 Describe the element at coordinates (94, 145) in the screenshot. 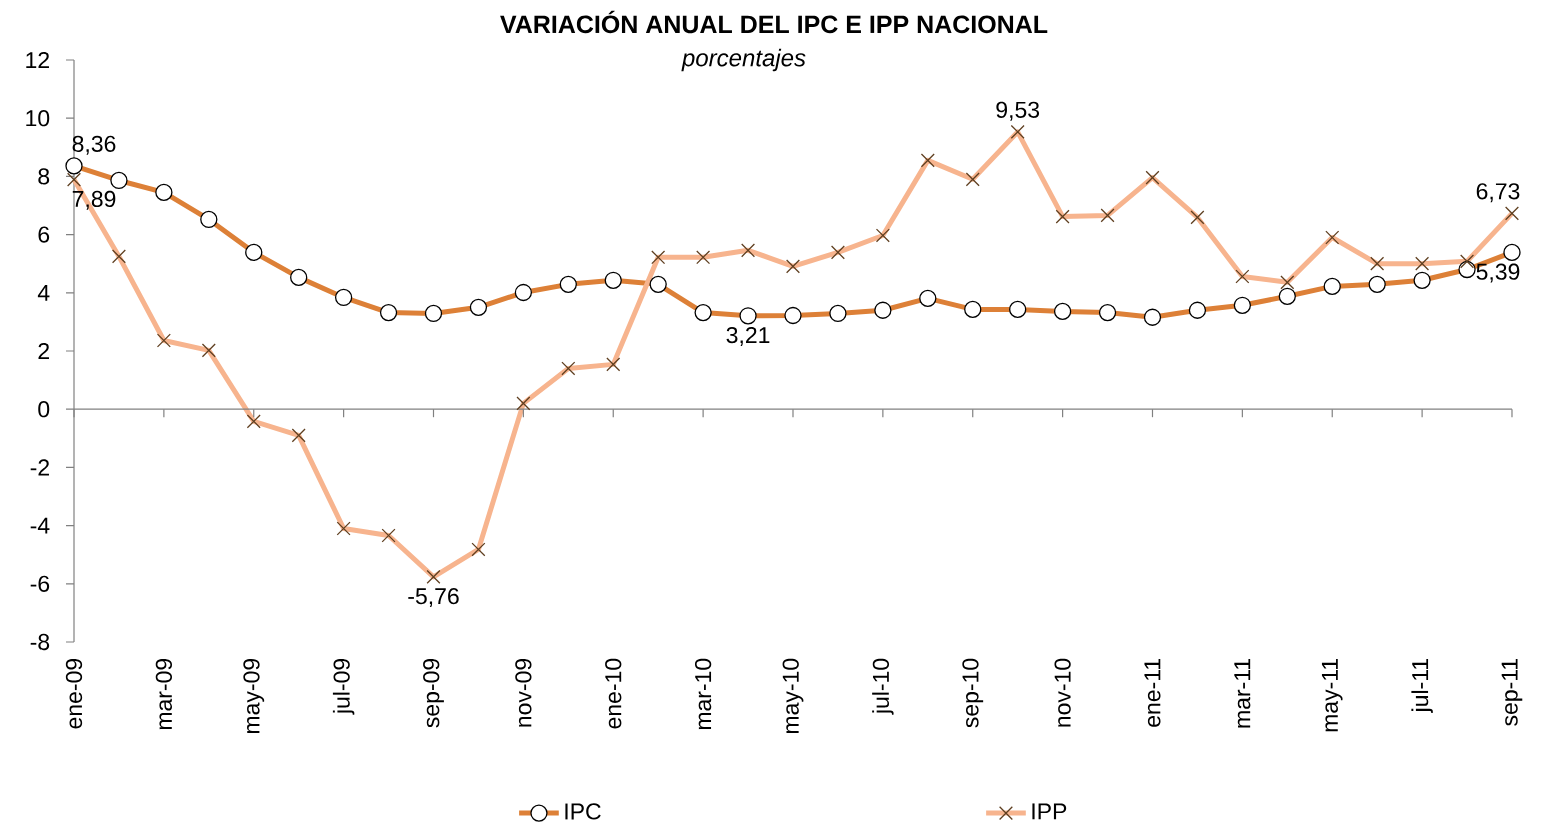

I see `data-label: 8,36` at that location.